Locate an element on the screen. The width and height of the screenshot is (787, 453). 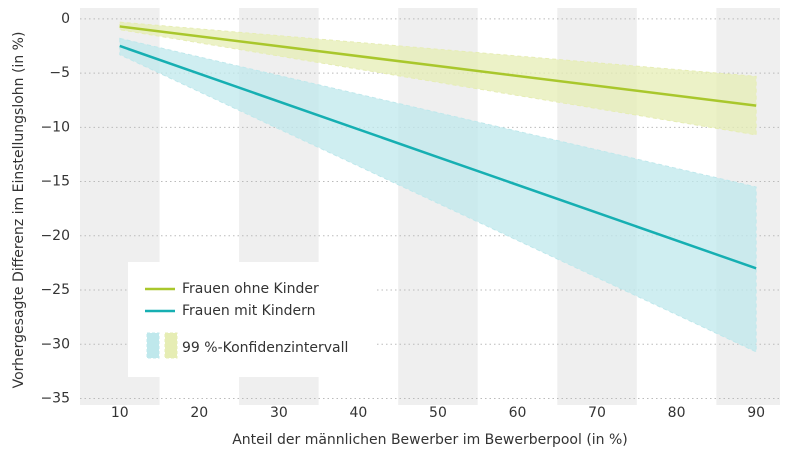
legend-box is located at coordinates (251, 319).